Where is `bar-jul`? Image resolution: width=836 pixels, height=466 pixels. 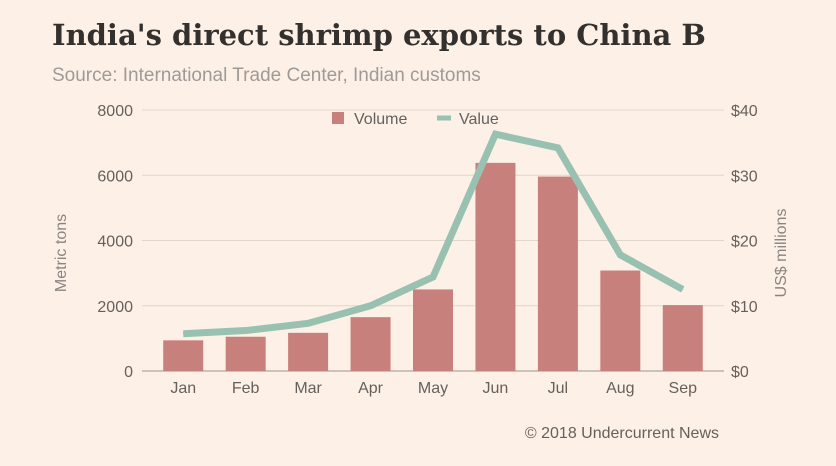
bar-jul is located at coordinates (557, 273).